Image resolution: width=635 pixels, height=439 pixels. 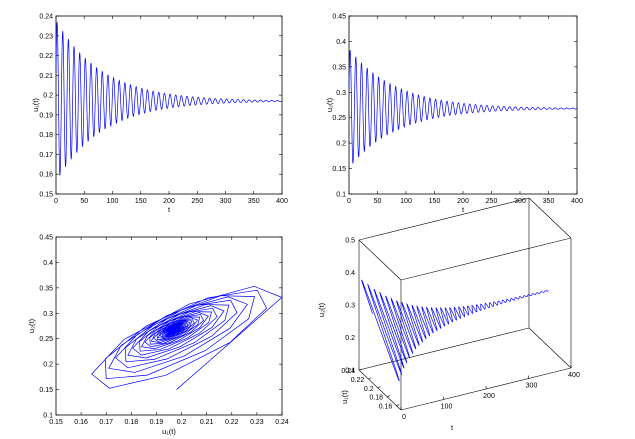 What do you see at coordinates (132, 422) in the screenshot?
I see `x-tick-label: 0.18` at bounding box center [132, 422].